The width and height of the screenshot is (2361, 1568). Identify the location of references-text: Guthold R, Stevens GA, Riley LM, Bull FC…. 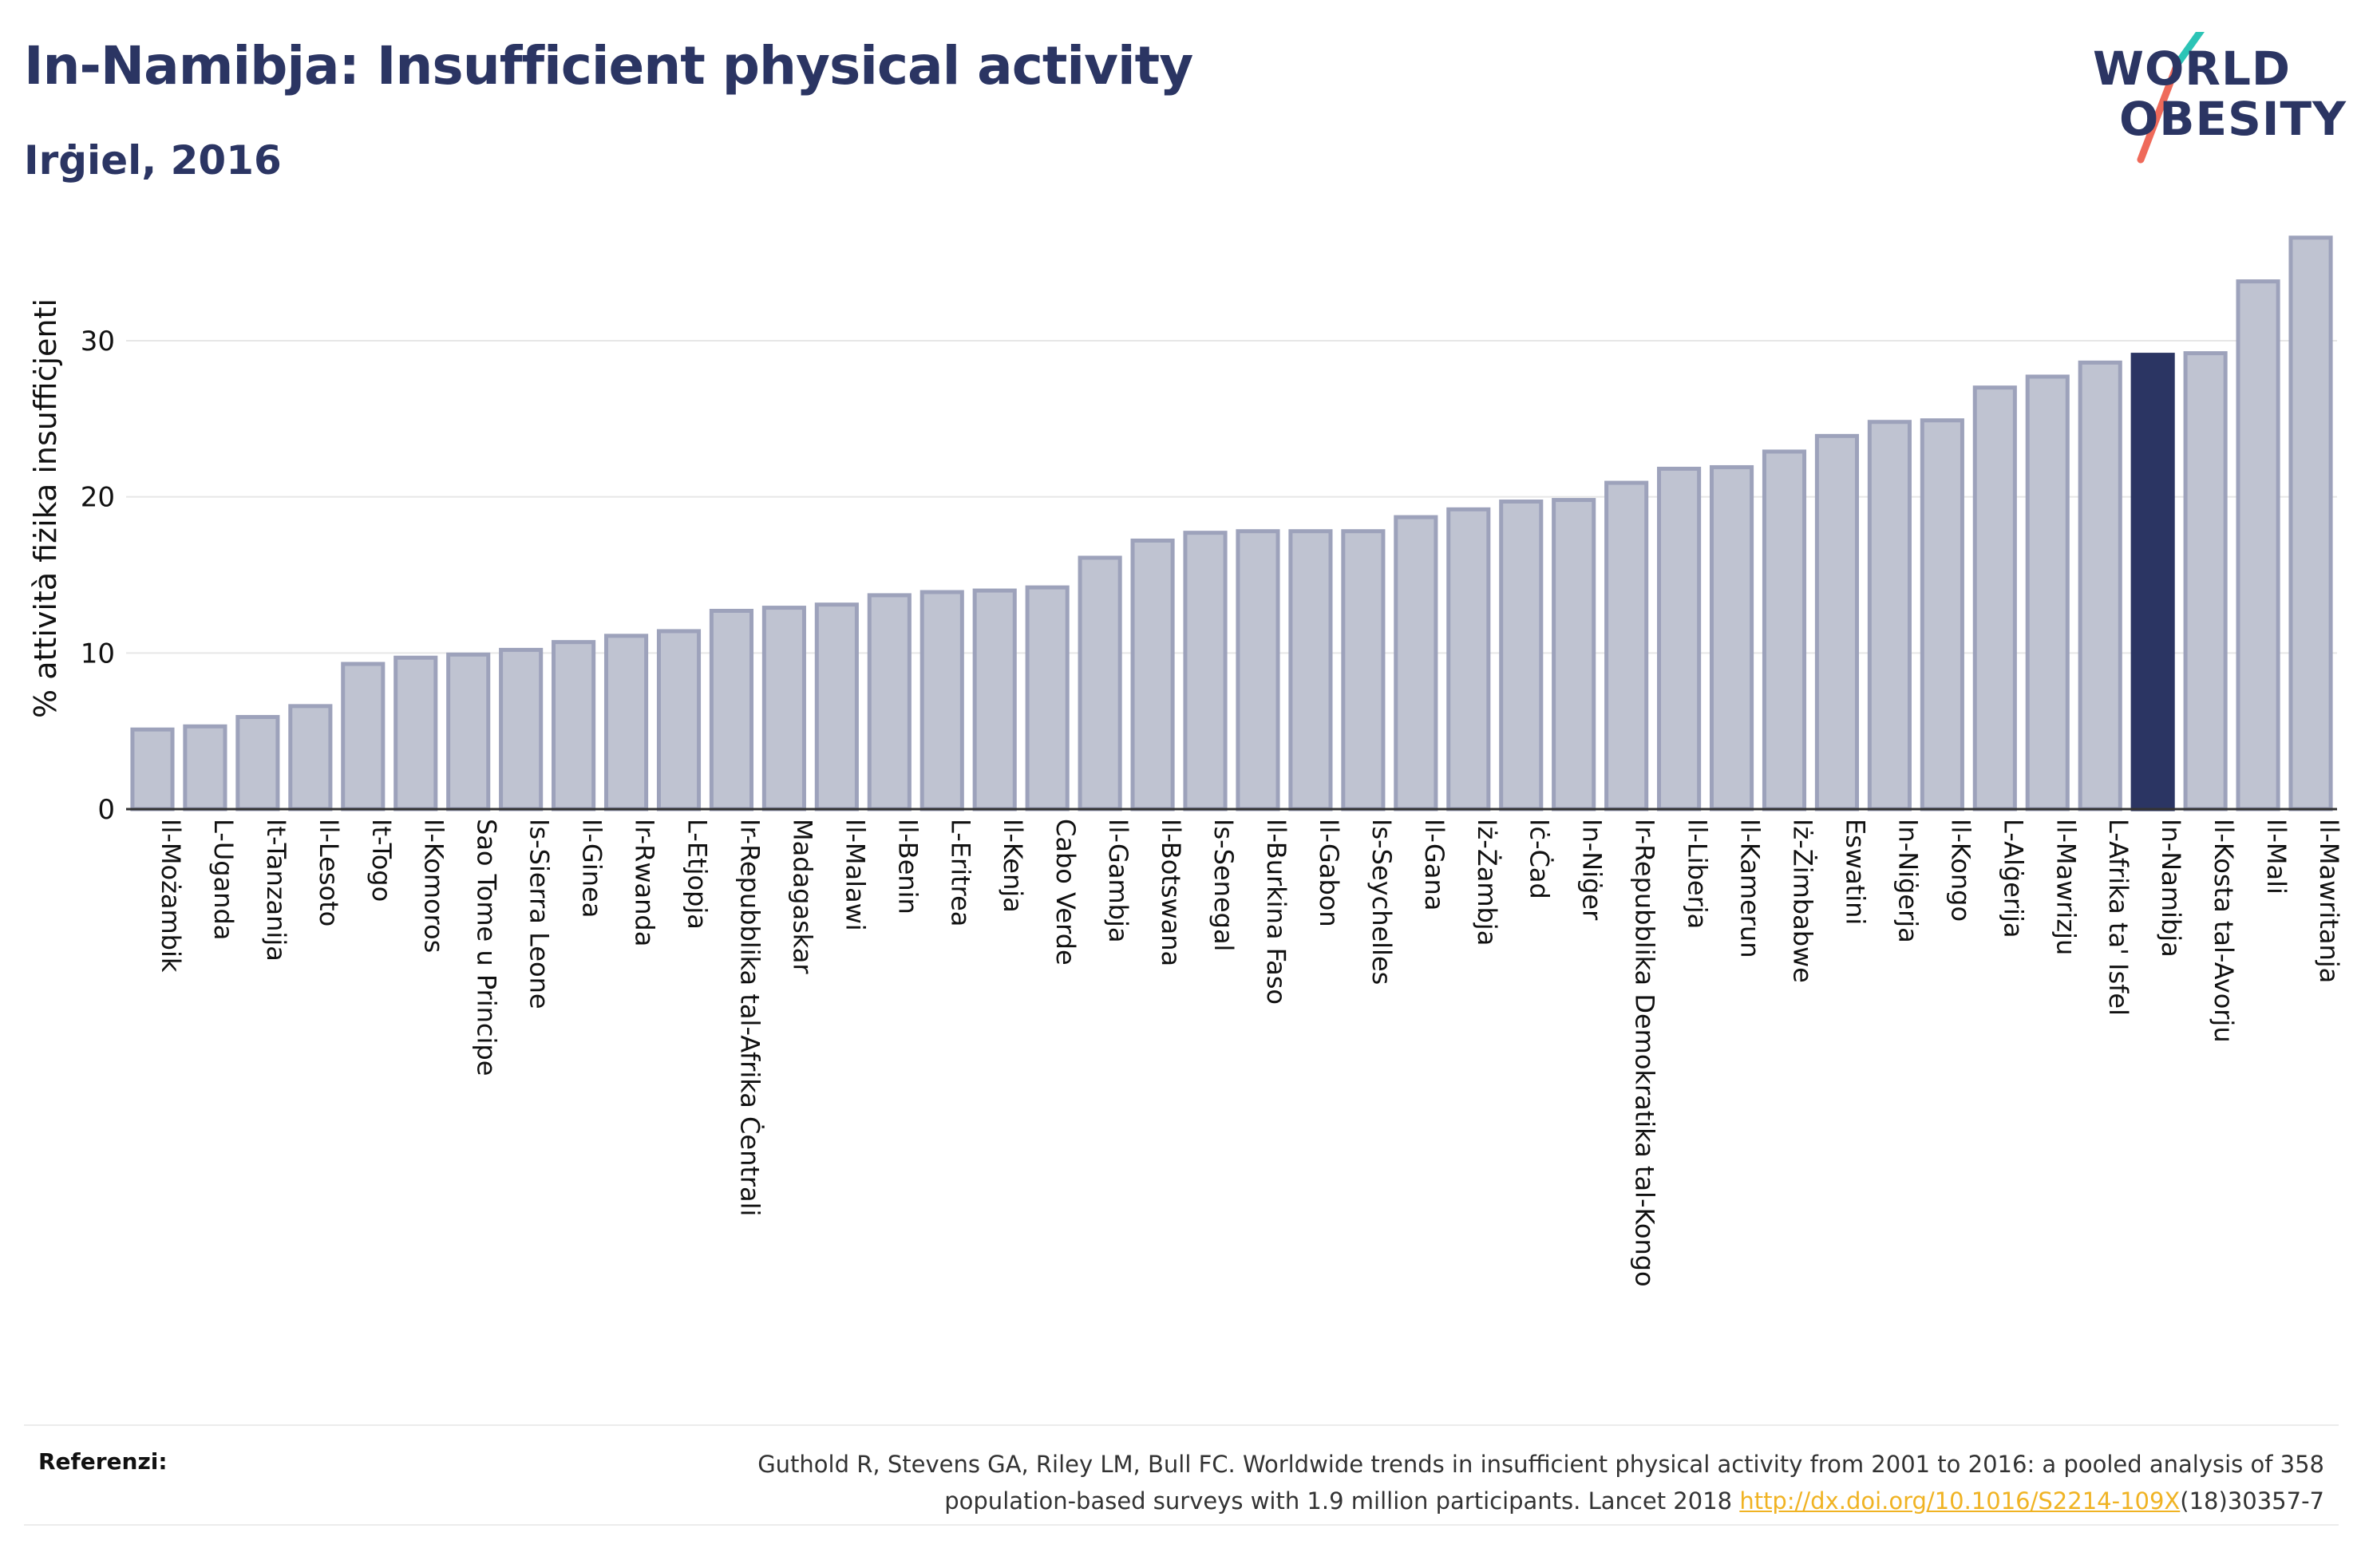
(1406, 1482).